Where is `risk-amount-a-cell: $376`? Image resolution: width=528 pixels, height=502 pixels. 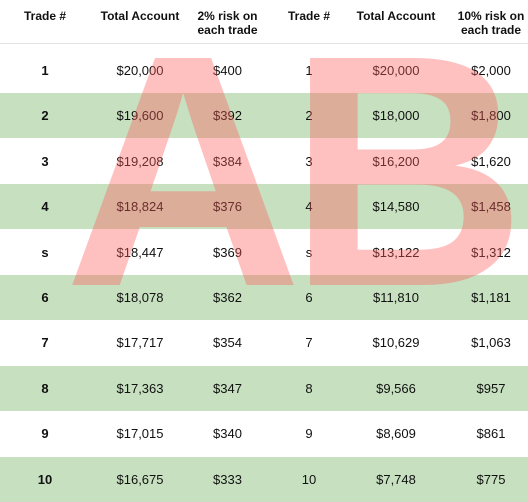
risk-amount-a-cell: $376 is located at coordinates (227, 206).